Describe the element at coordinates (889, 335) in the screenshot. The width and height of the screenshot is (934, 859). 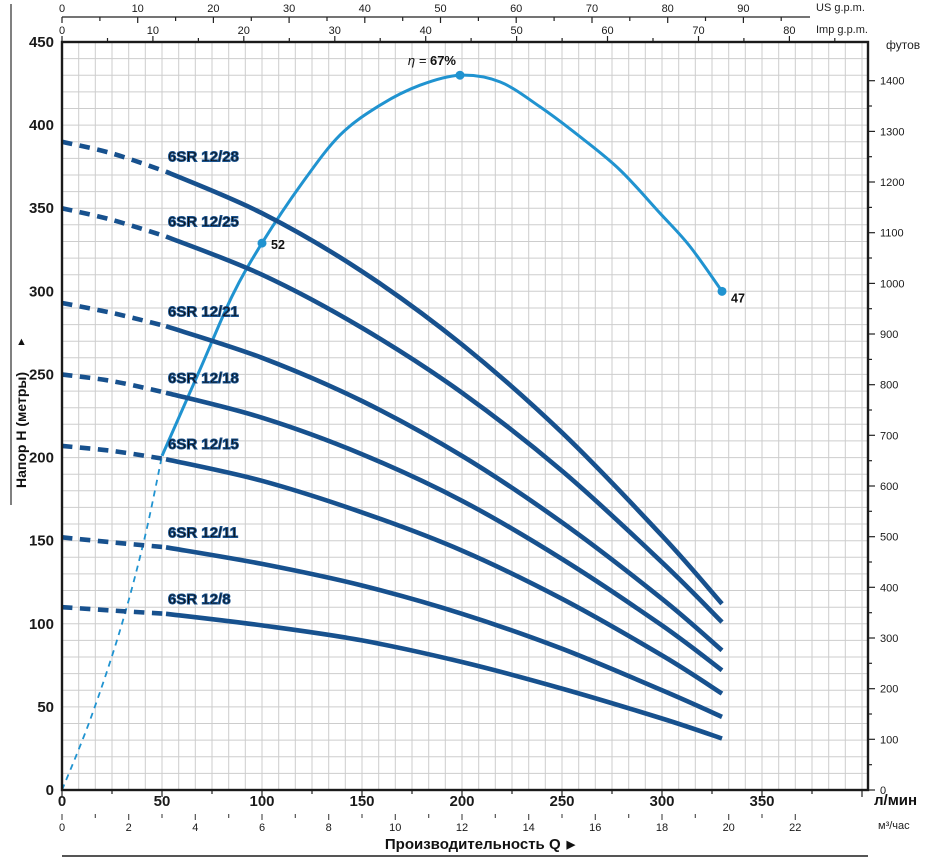
I see `tick-label-feet: 900` at that location.